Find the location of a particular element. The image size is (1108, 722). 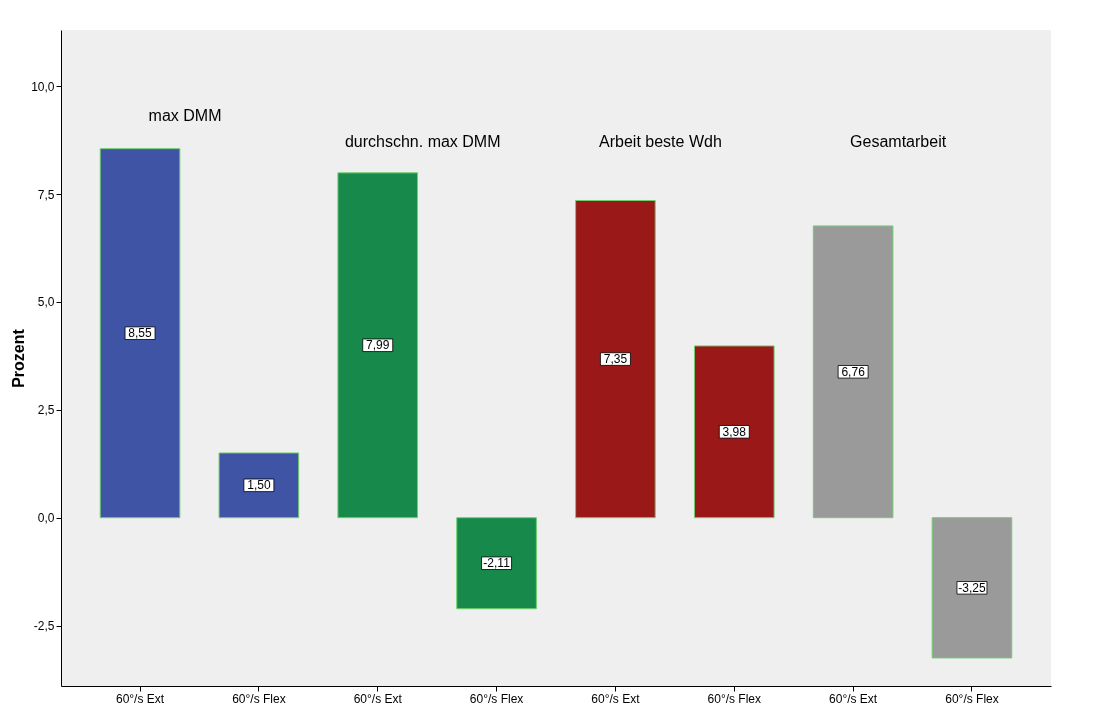

annotation: max DMM is located at coordinates (185, 116).